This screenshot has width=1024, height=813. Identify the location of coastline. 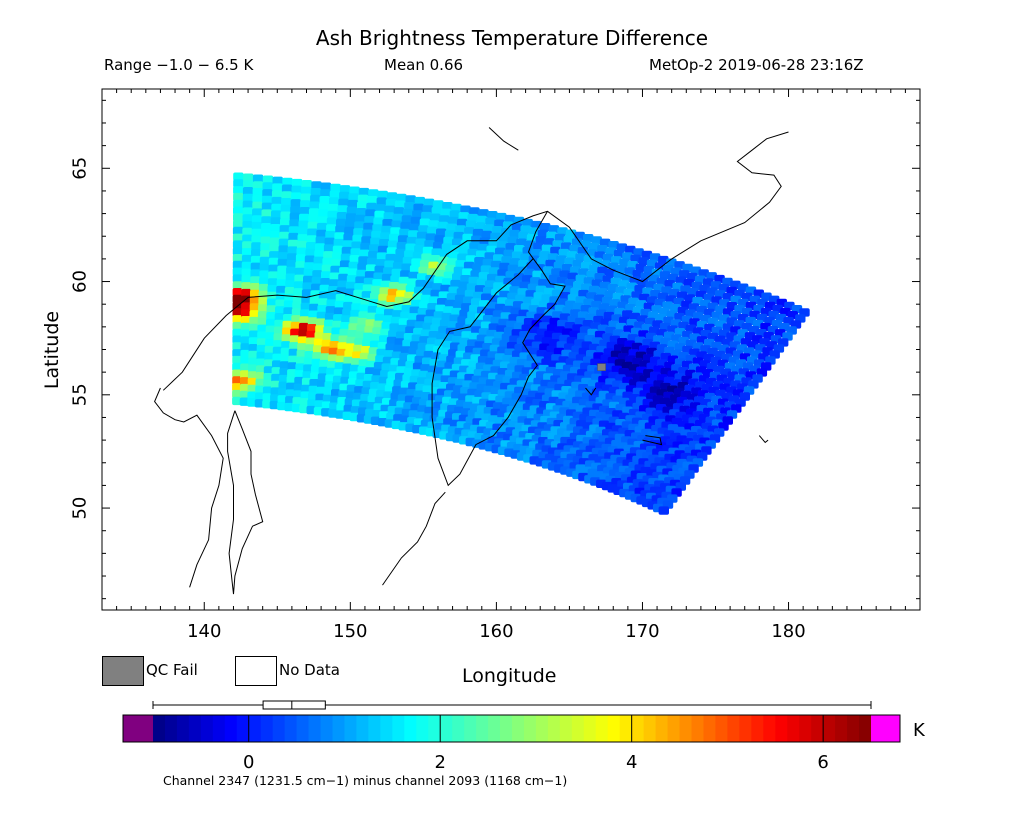
(763, 439).